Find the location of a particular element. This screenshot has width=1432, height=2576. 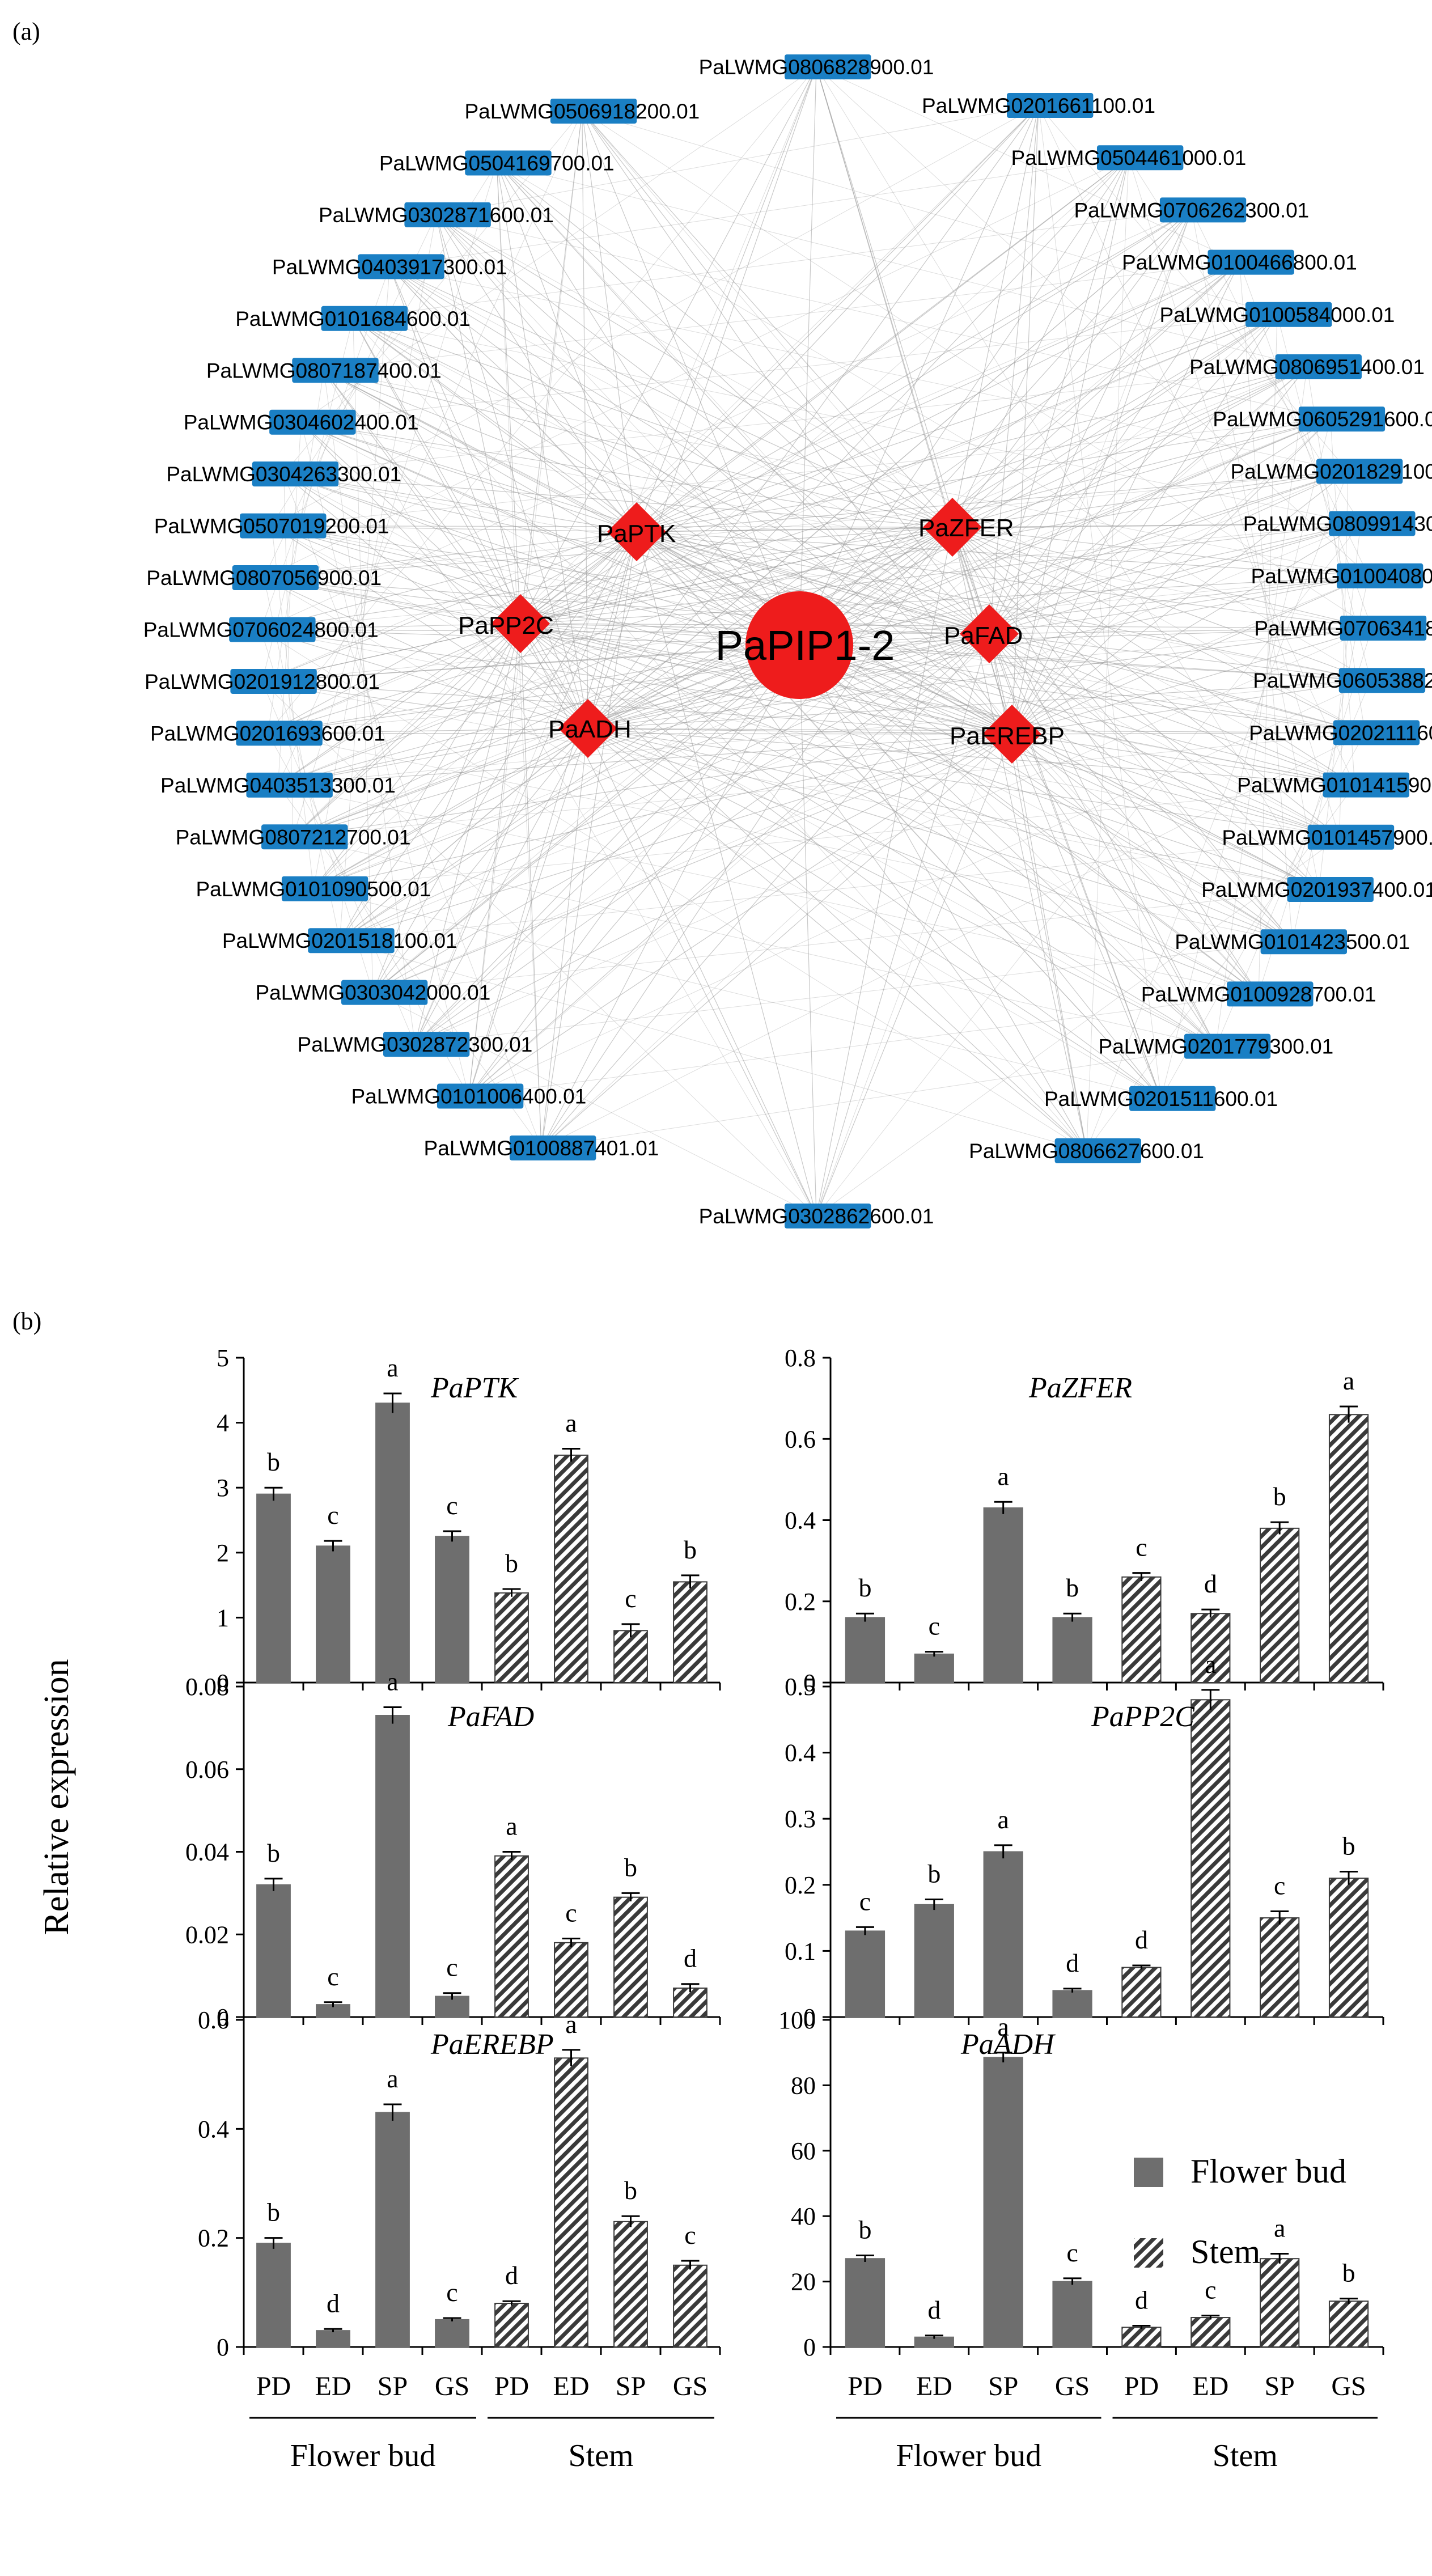

network-node-label: PaLWMG0403917300.01 is located at coordinates (389, 266).